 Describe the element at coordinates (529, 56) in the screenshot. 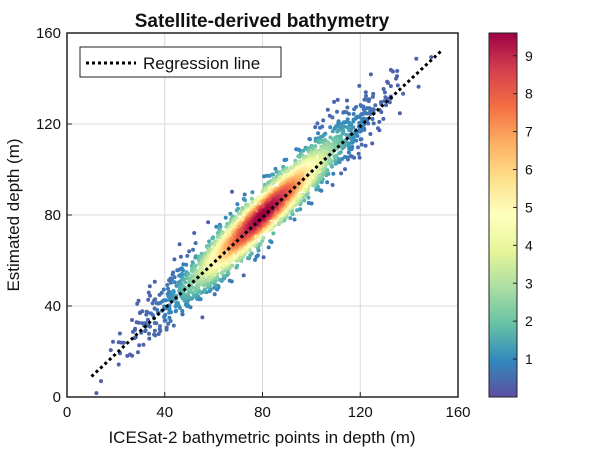

I see `colorbar-tick-label: 9` at that location.